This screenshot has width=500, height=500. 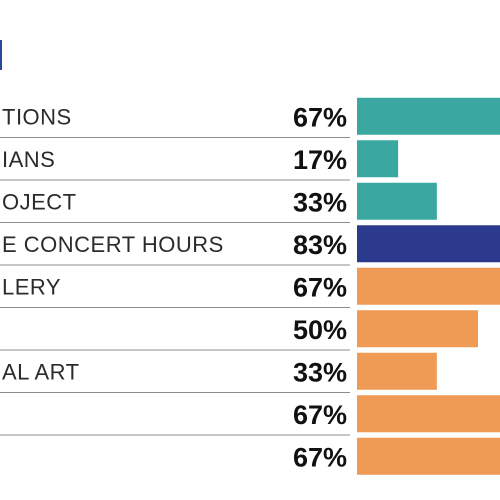 What do you see at coordinates (320, 160) in the screenshot?
I see `value-label: 17%` at bounding box center [320, 160].